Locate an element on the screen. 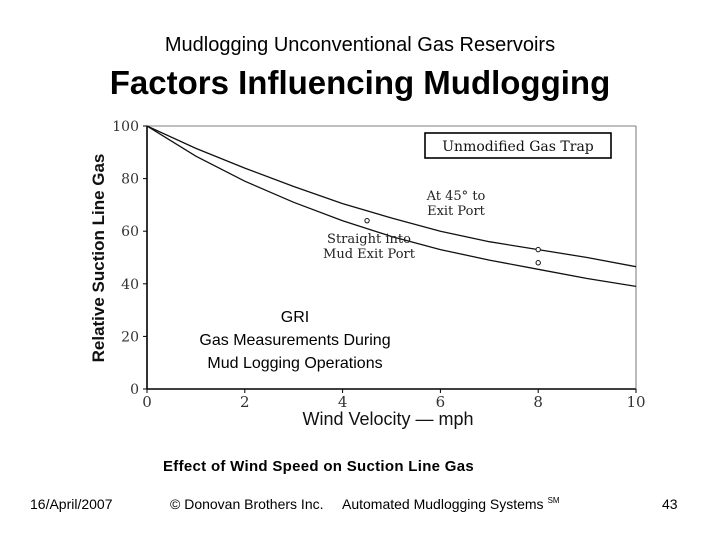 This screenshot has height=540, width=720. footer-system-name: Automated Mudlogging Systems is located at coordinates (443, 504).